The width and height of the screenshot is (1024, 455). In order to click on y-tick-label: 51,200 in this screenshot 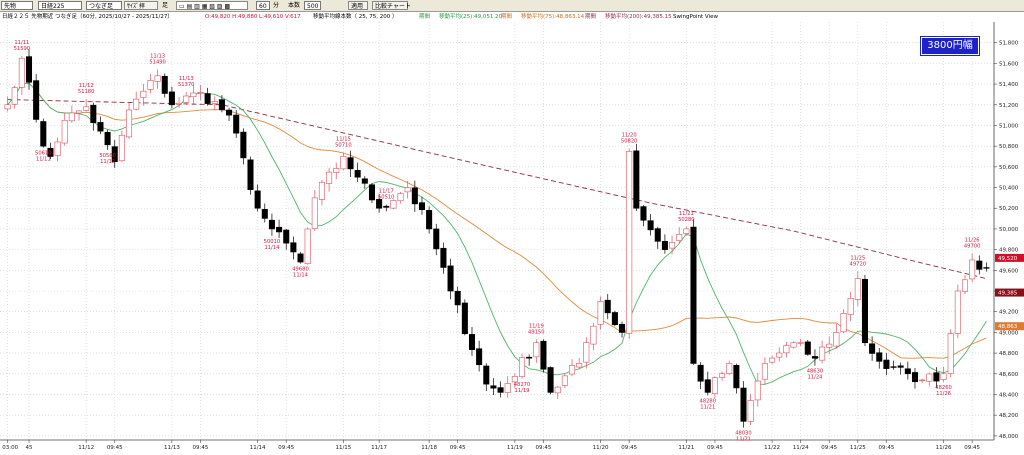, I will do `click(1009, 106)`.